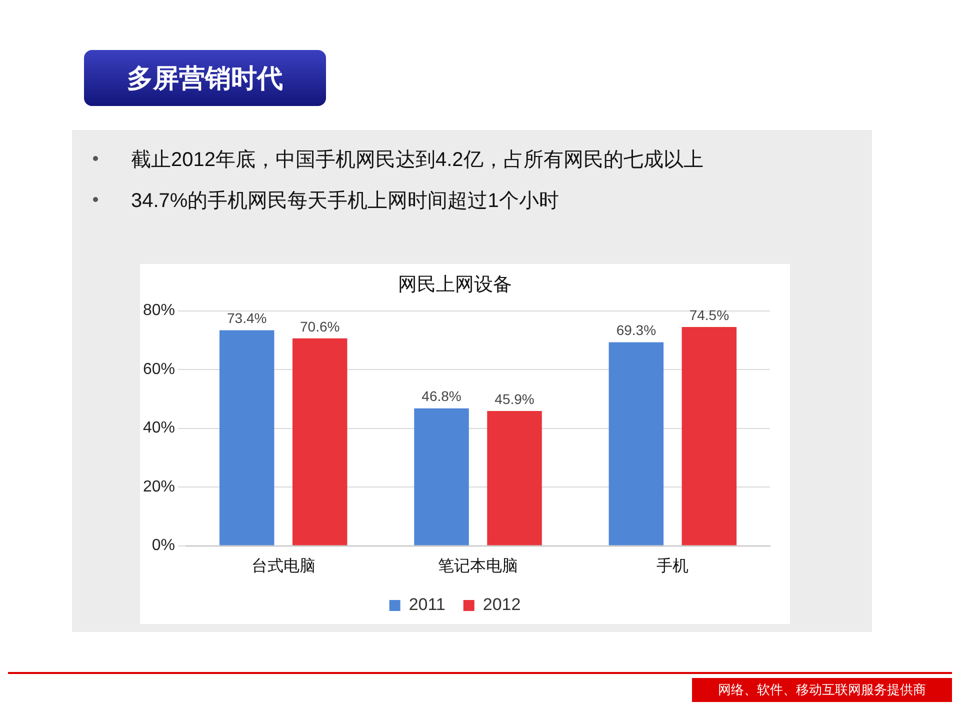 Image resolution: width=960 pixels, height=720 pixels. Describe the element at coordinates (455, 285) in the screenshot. I see `chart-title: 网民上网设备` at that location.